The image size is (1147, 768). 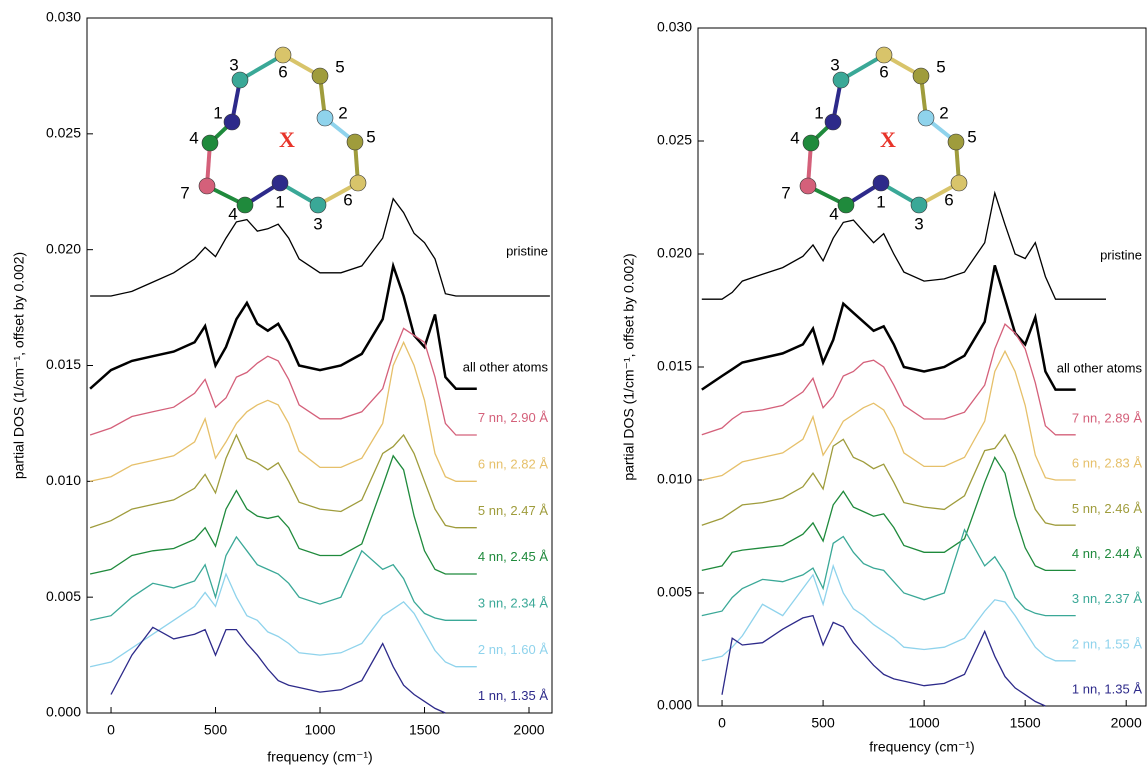 I want to click on series-label: 3 nn, 2.37 Å, so click(x=1107, y=598).